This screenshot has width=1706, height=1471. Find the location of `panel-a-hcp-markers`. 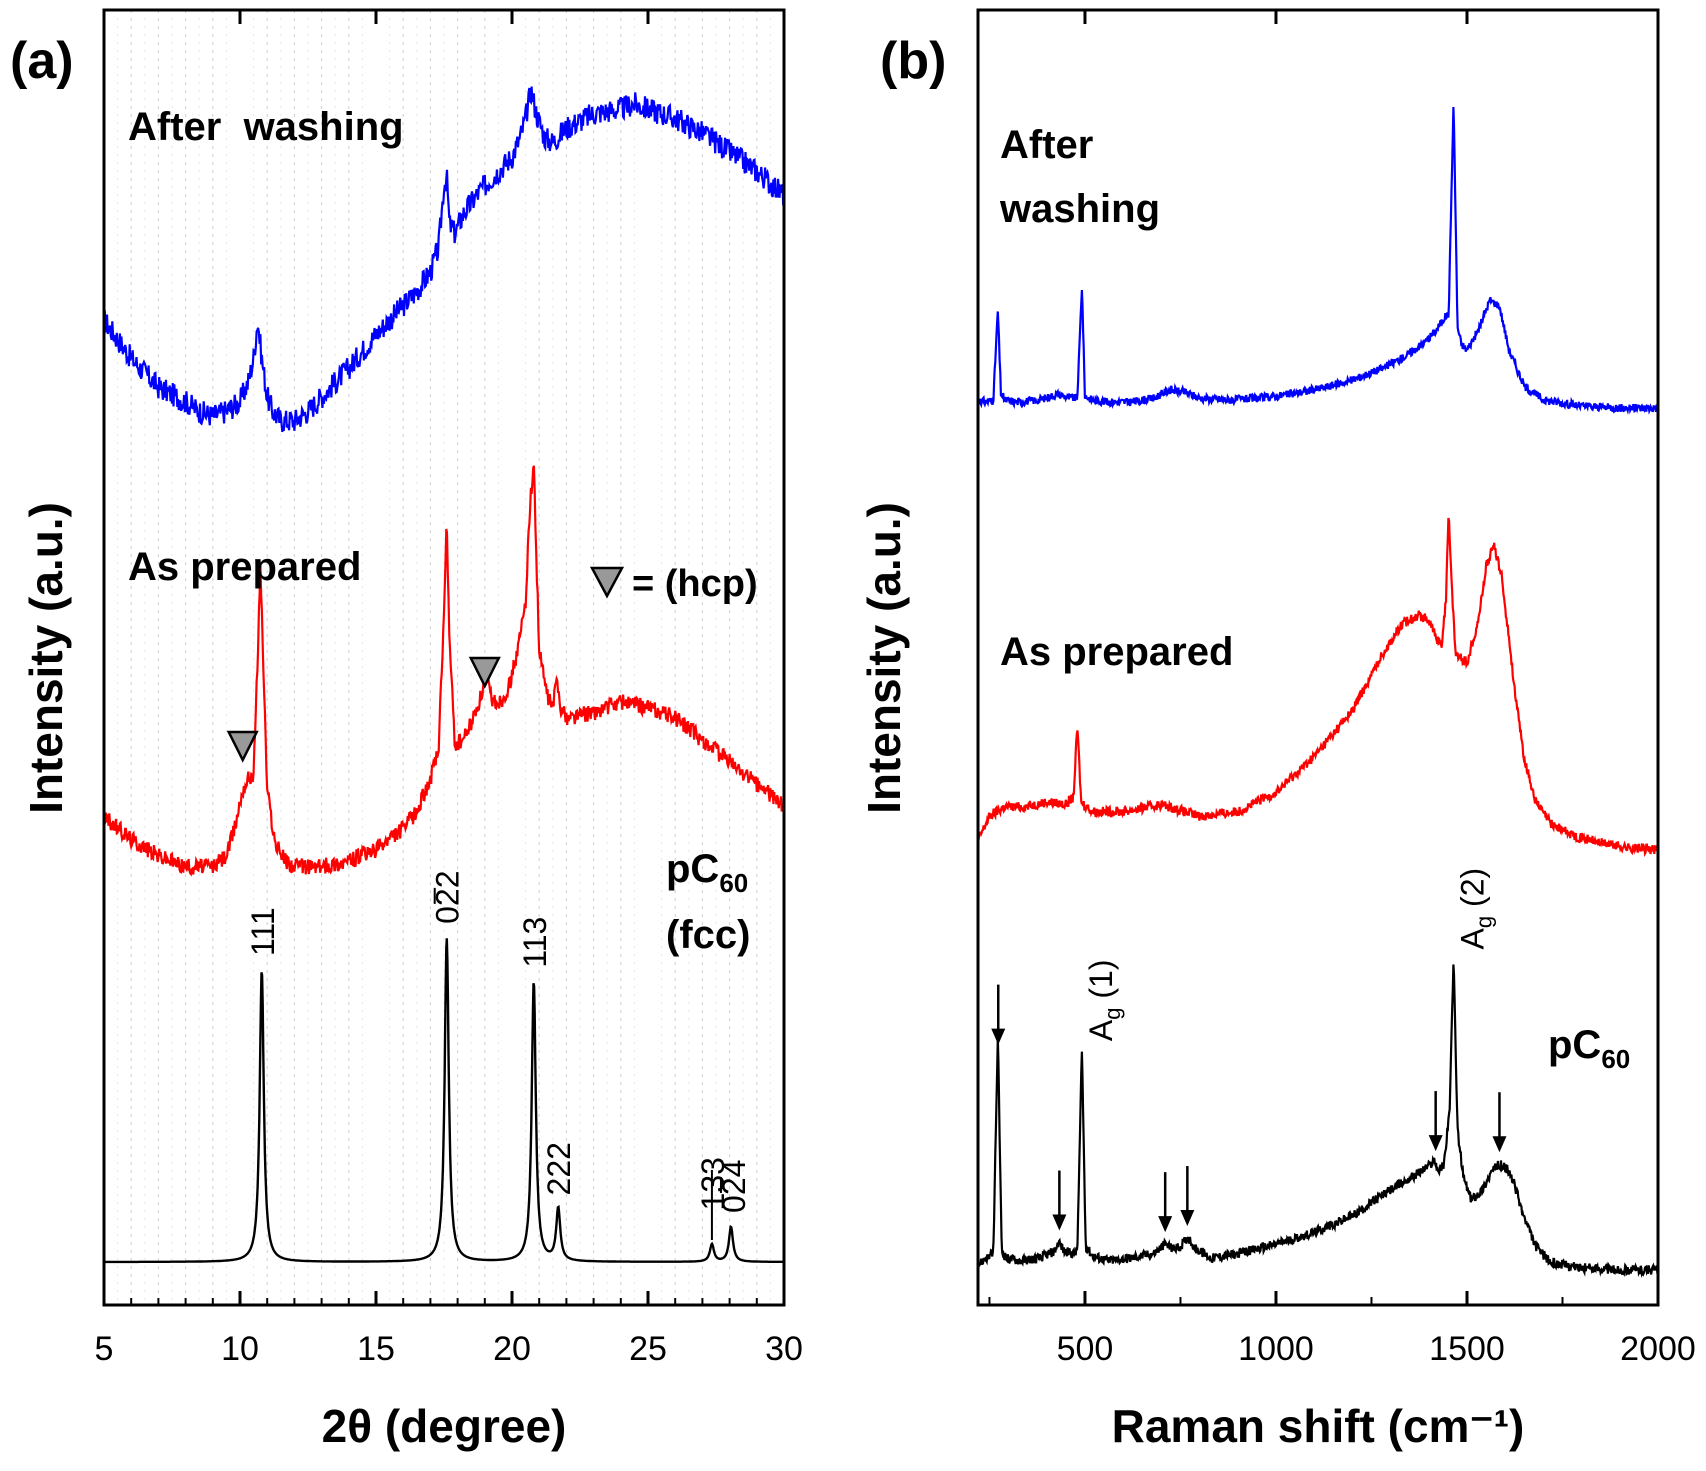

panel-a-hcp-markers is located at coordinates (363, 709).